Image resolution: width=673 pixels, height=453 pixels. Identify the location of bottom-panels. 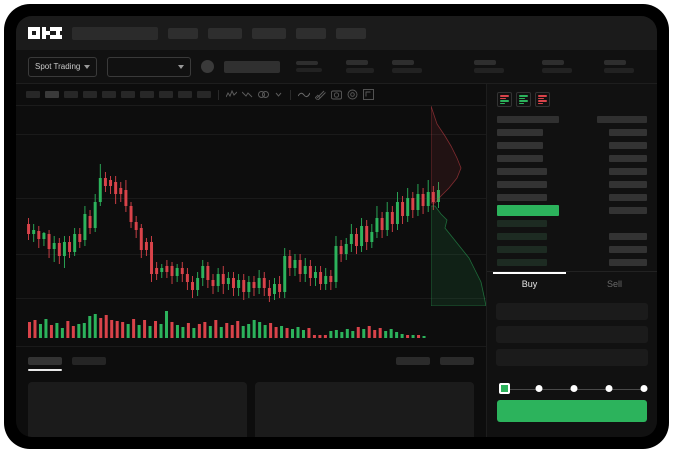
(251, 405).